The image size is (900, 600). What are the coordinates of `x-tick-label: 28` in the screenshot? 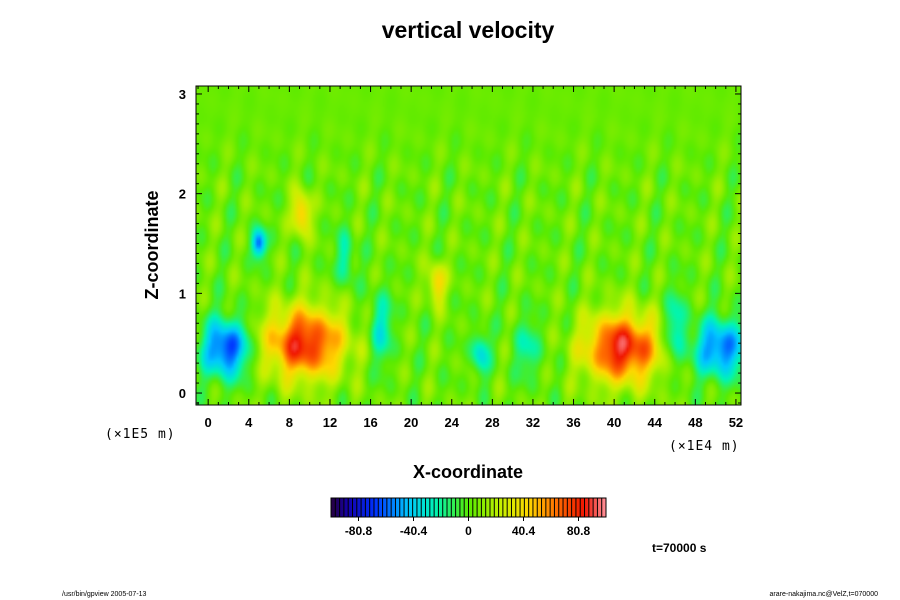 It's located at (492, 422).